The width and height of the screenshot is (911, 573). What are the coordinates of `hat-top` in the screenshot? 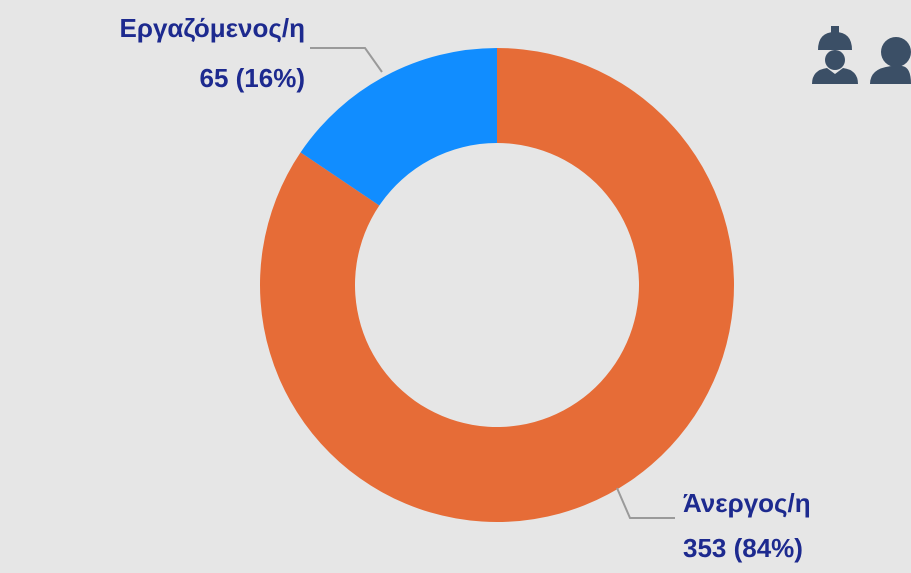 It's located at (835, 33).